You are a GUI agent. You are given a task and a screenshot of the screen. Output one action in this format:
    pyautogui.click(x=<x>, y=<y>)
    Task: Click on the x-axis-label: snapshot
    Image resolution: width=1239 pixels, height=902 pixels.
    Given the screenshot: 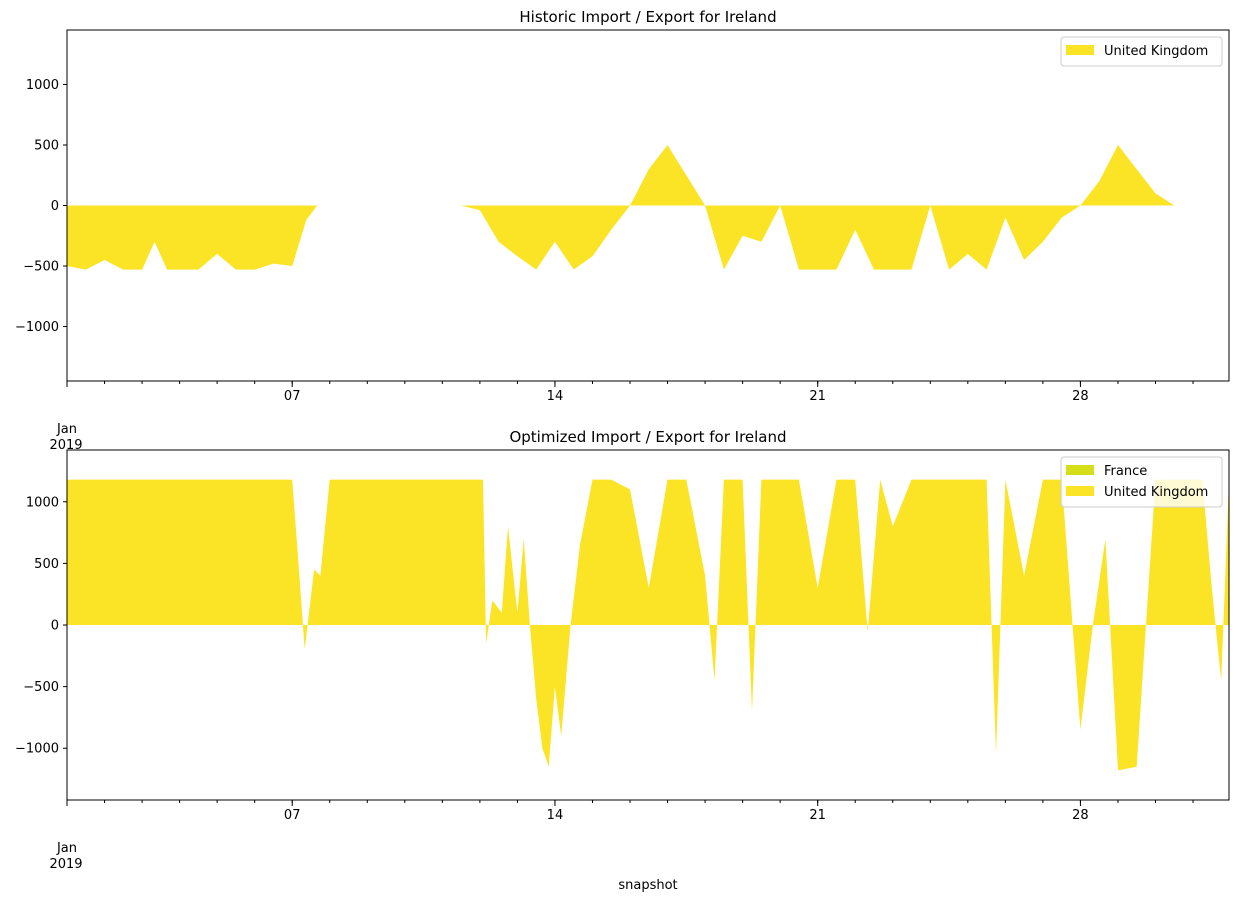 What is the action you would take?
    pyautogui.click(x=647, y=885)
    